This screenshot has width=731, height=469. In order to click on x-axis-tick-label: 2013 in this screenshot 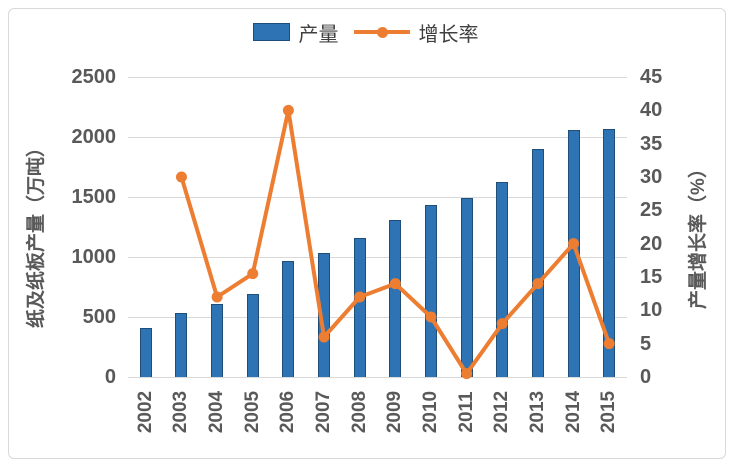, I will do `click(537, 412)`.